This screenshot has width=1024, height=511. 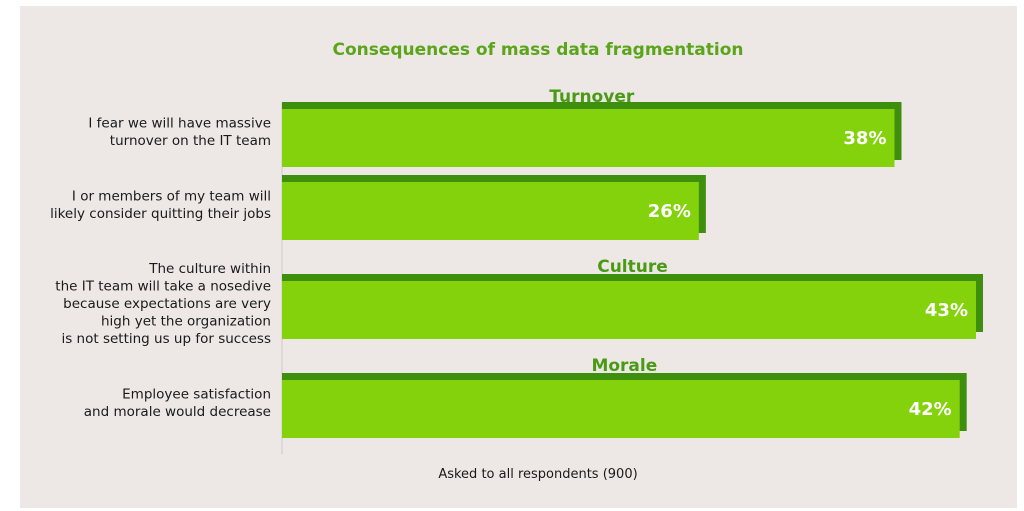 What do you see at coordinates (864, 138) in the screenshot?
I see `value-label: 38%` at bounding box center [864, 138].